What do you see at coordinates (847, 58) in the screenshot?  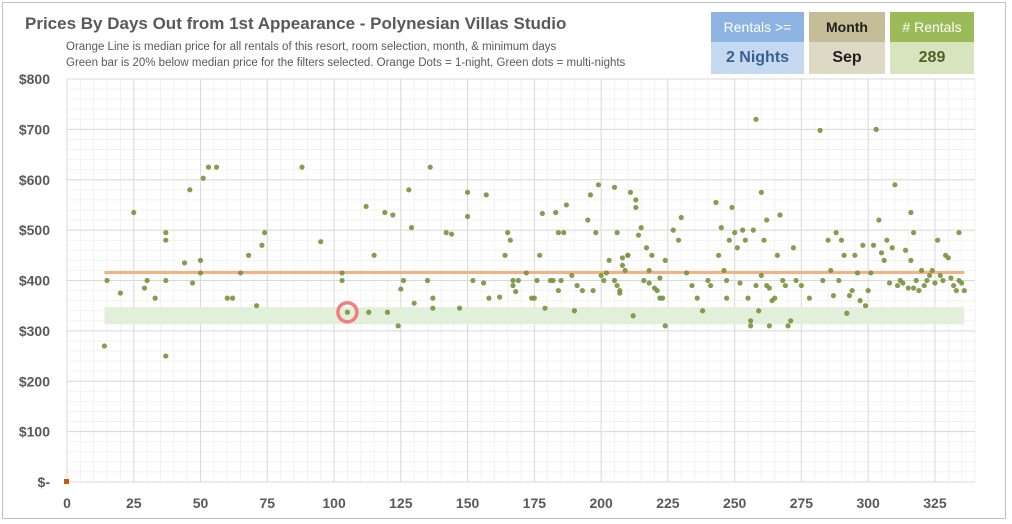 I see `month-filter-value: Sep` at bounding box center [847, 58].